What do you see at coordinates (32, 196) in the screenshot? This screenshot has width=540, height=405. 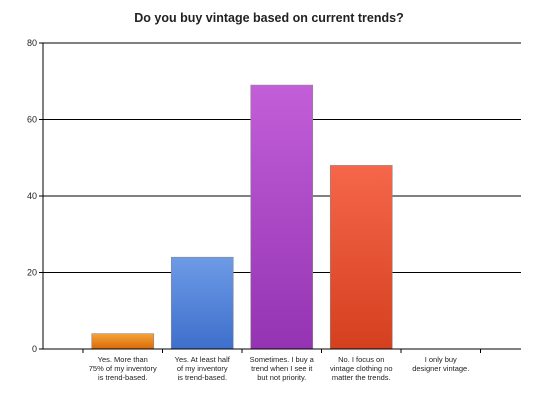 I see `y-tick-label: 40` at bounding box center [32, 196].